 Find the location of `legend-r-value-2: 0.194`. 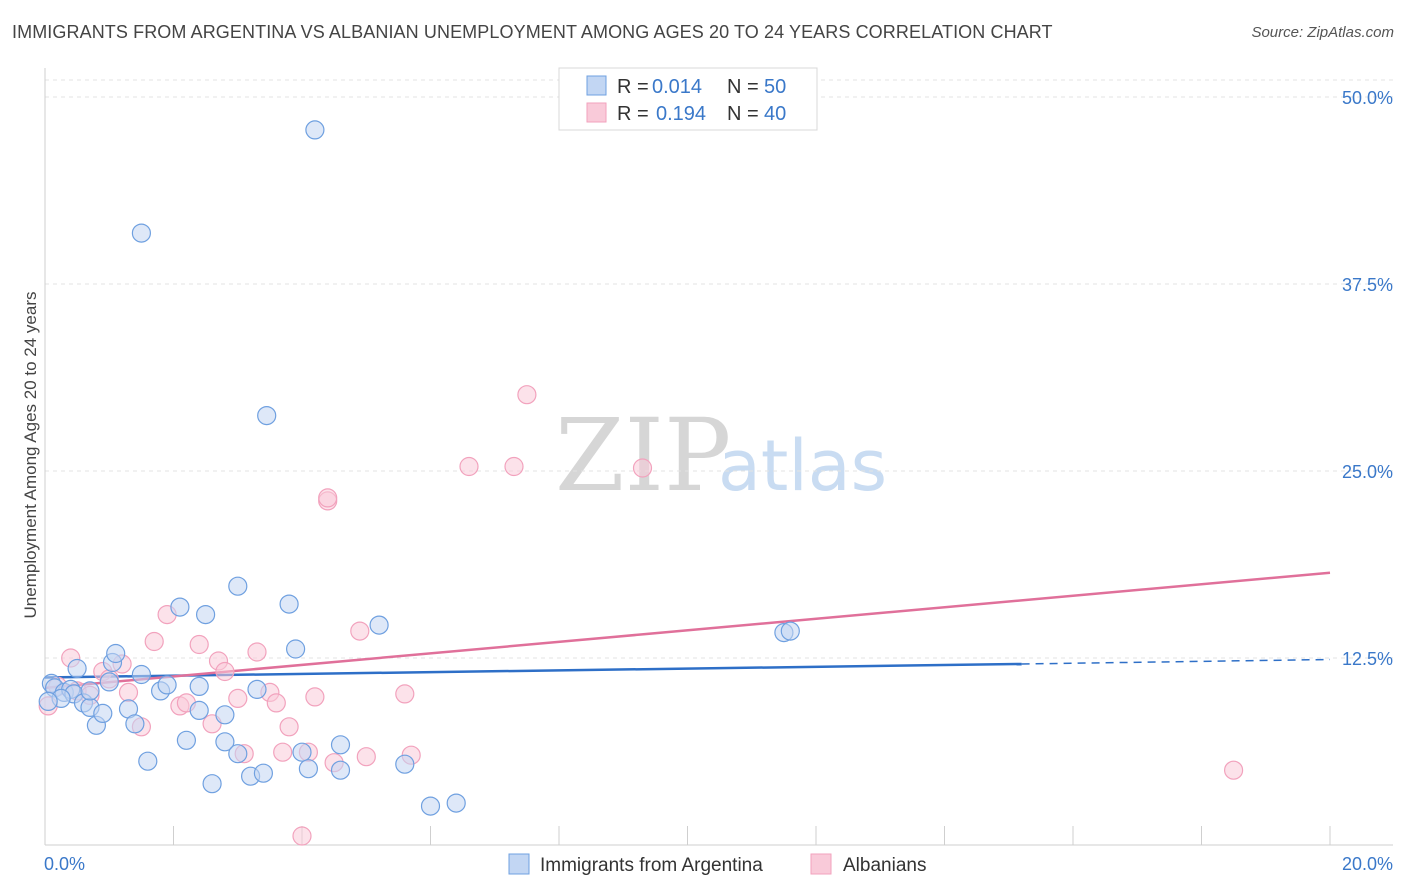

legend-r-value-2: 0.194 is located at coordinates (681, 114).